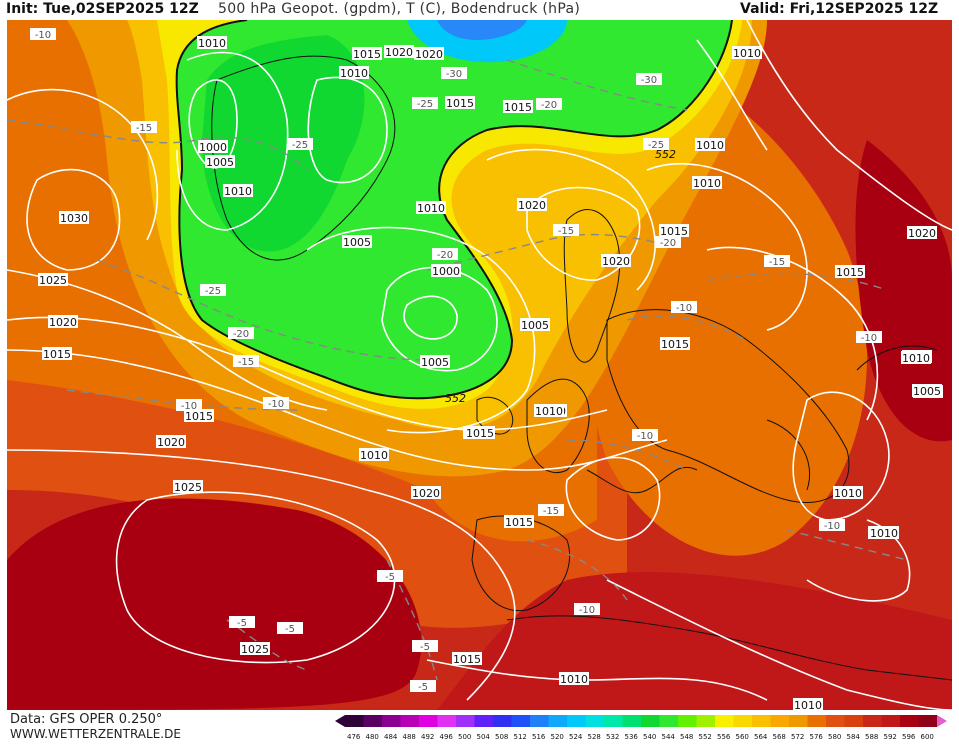  I want to click on scale-label: 484, so click(391, 737).